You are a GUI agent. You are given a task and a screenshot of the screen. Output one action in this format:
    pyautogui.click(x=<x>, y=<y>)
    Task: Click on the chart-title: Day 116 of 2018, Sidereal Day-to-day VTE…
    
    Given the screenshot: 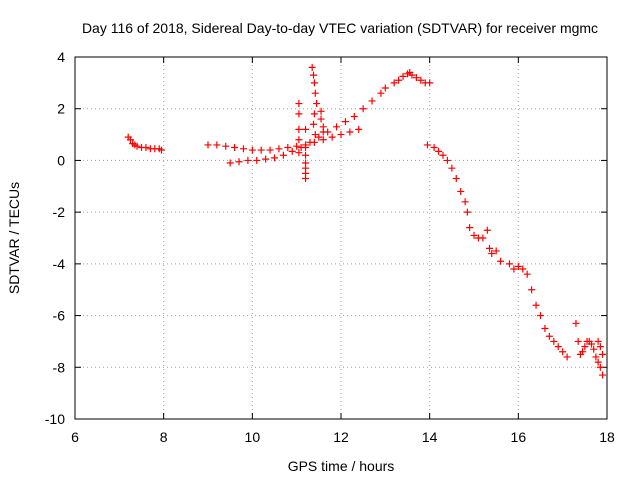 What is the action you would take?
    pyautogui.click(x=340, y=28)
    